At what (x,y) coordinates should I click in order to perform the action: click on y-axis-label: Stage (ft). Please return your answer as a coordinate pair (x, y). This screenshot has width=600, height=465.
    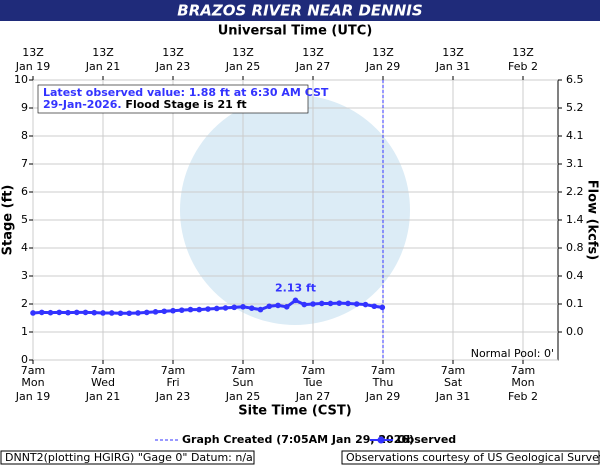
    Looking at the image, I should click on (8, 220).